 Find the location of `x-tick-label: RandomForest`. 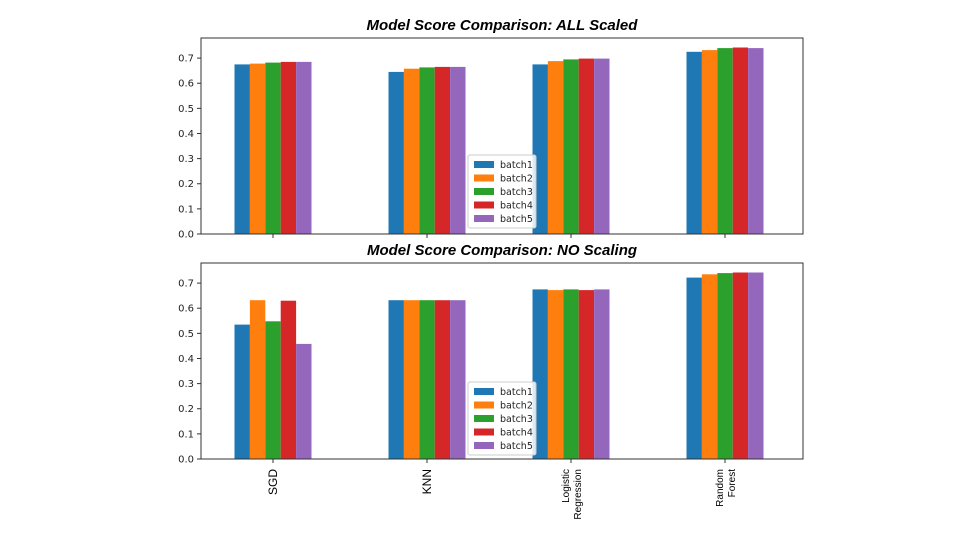

x-tick-label: RandomForest is located at coordinates (726, 488).